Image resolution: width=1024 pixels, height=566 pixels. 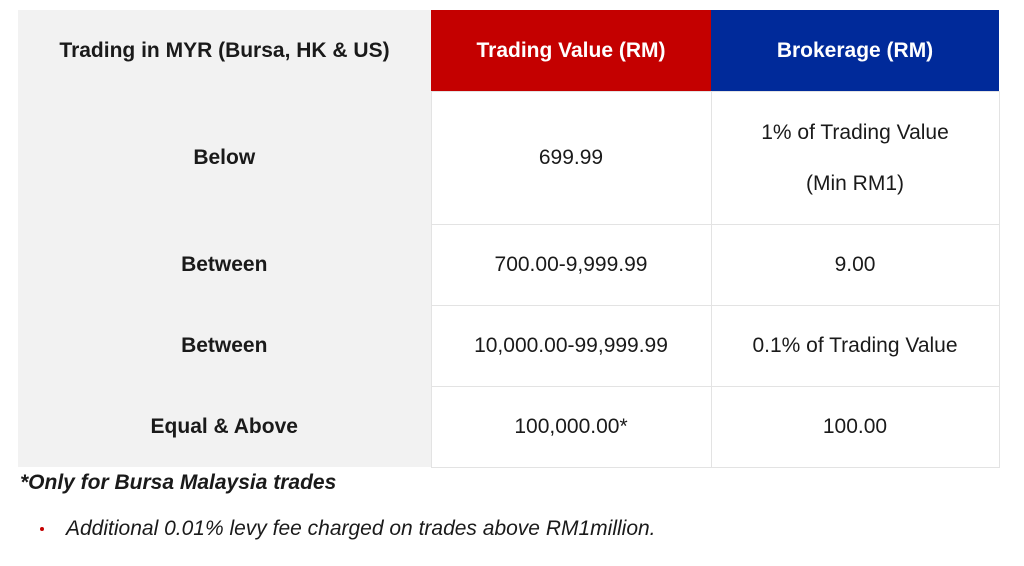 What do you see at coordinates (855, 50) in the screenshot?
I see `header-brokerage: Brokerage (RM)` at bounding box center [855, 50].